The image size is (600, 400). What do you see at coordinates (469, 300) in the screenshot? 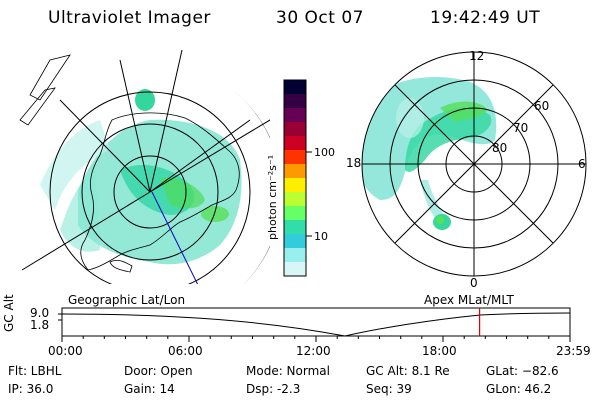
I see `apex-mlat-mlt-label: Apex MLat/MLT` at bounding box center [469, 300].